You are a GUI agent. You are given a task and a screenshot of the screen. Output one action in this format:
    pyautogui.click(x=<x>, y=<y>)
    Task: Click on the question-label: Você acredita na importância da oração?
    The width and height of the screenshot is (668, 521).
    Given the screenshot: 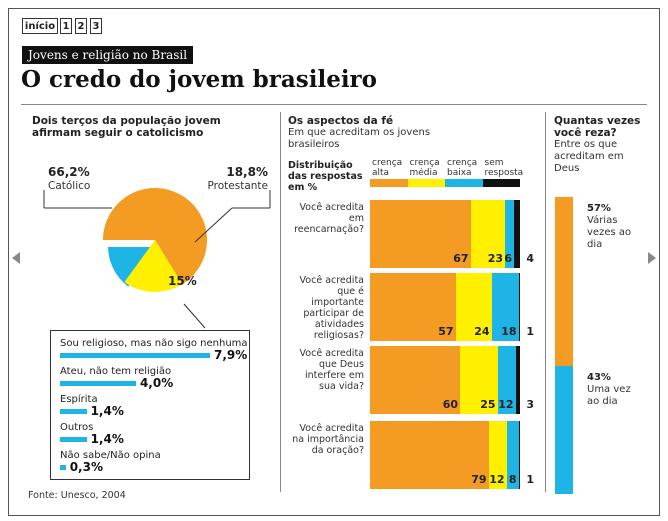 What is the action you would take?
    pyautogui.click(x=328, y=439)
    